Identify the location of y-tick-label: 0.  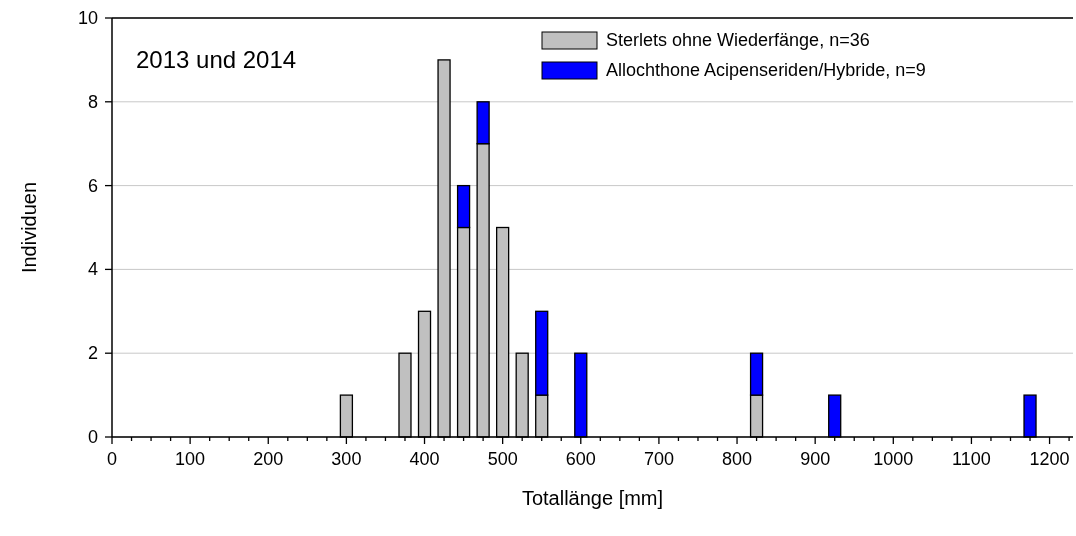
(92, 437).